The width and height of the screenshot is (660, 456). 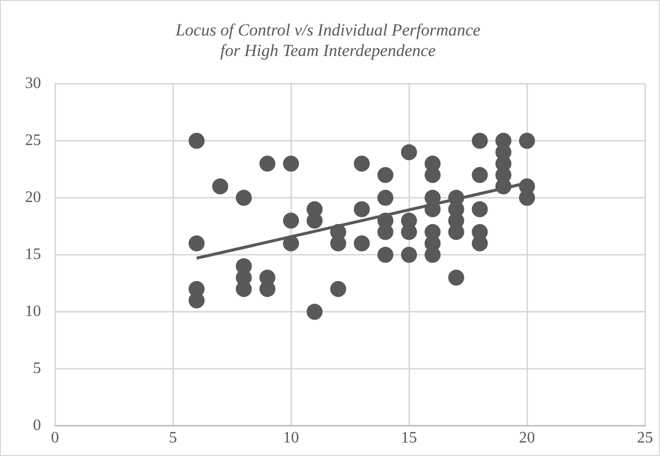 I want to click on y-tick-label: 0, so click(x=37, y=425).